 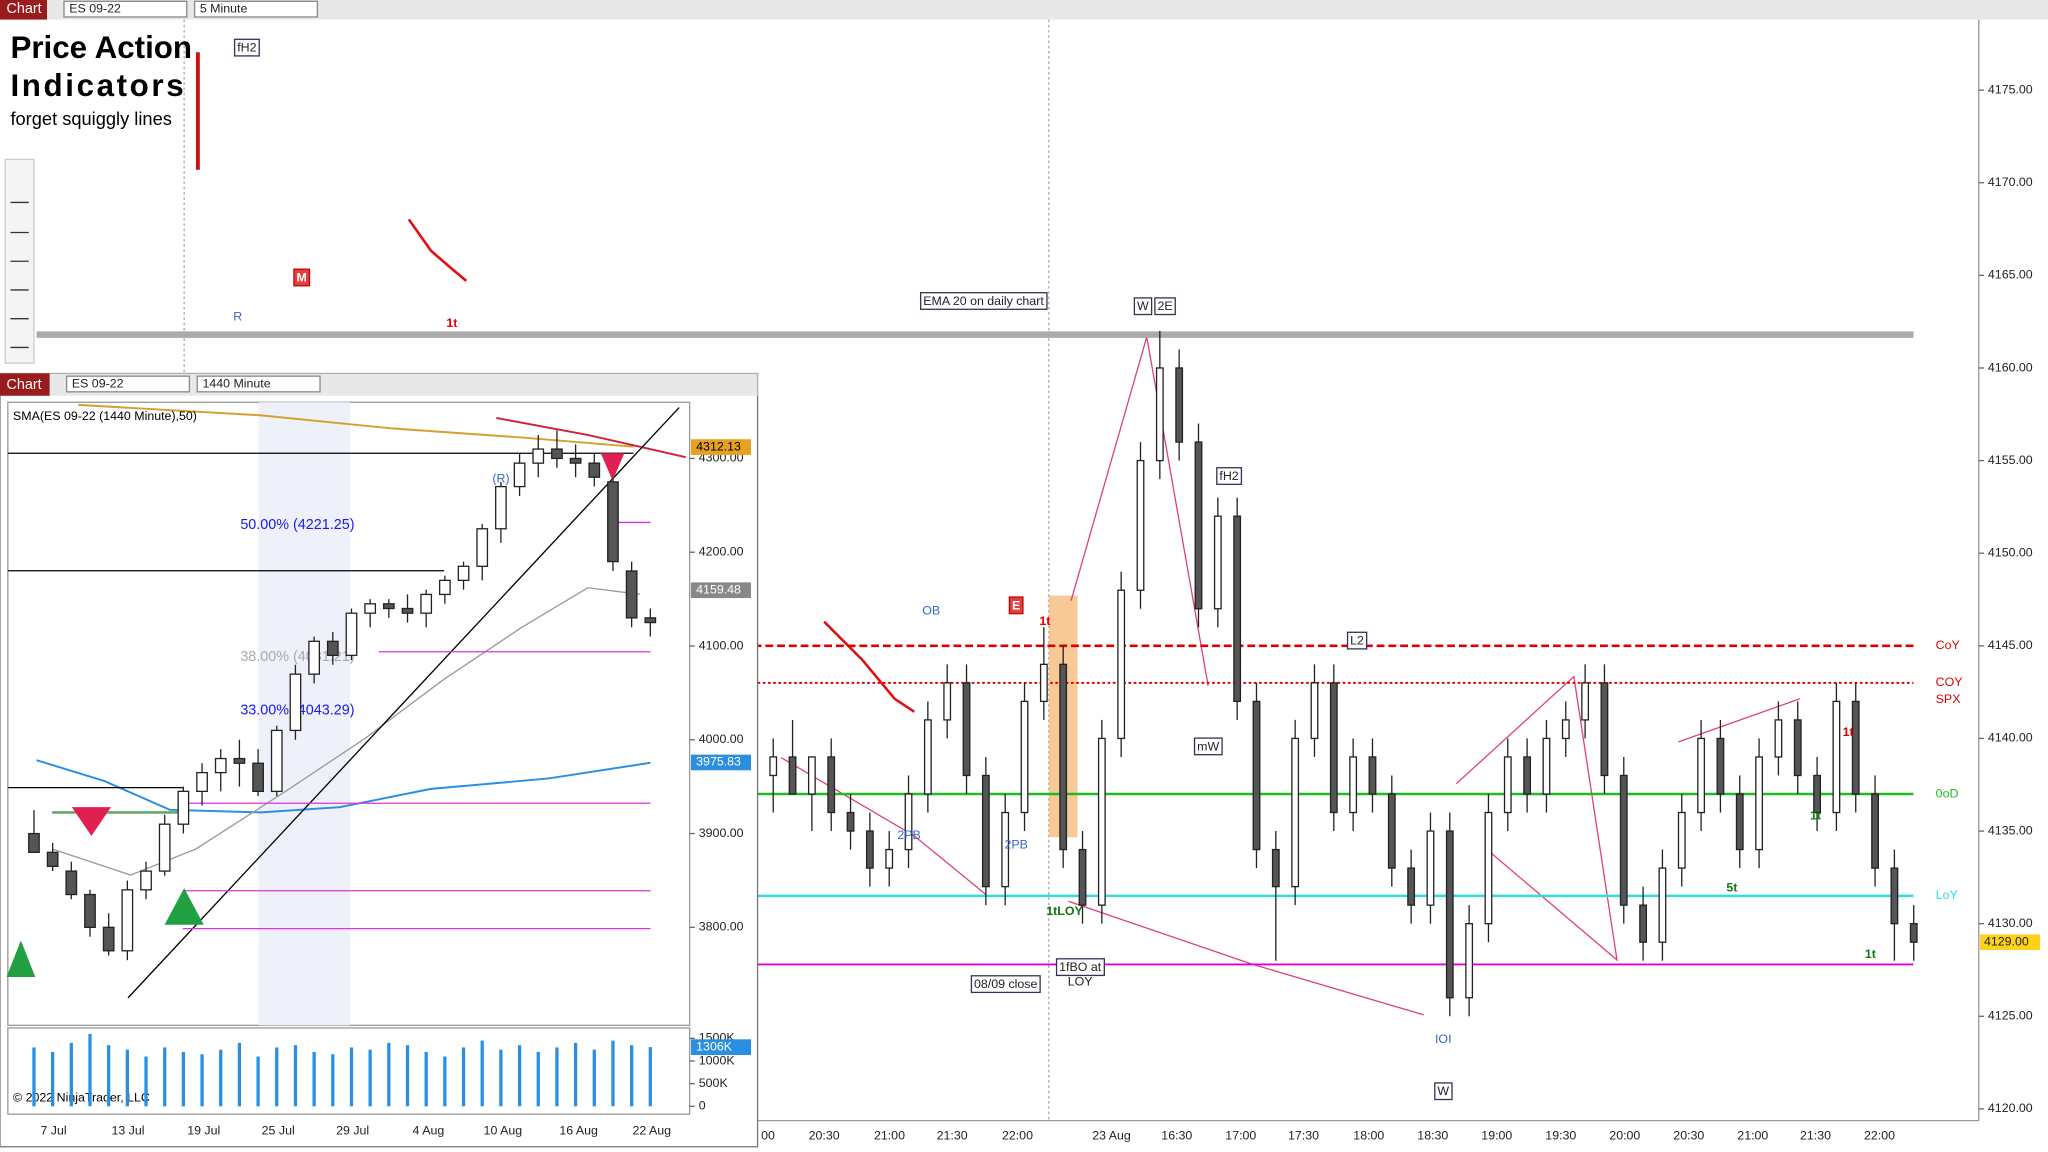 I want to click on x-tick-label: 21:00, so click(x=889, y=1136).